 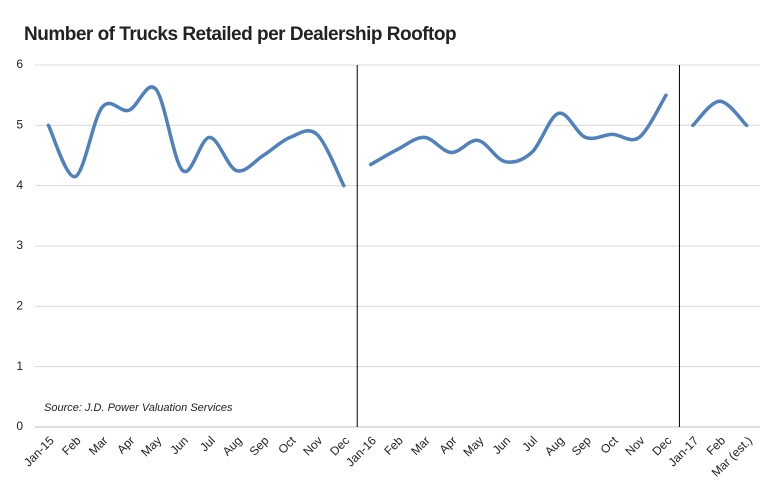 I want to click on y-tick-label: 0, so click(x=19, y=426).